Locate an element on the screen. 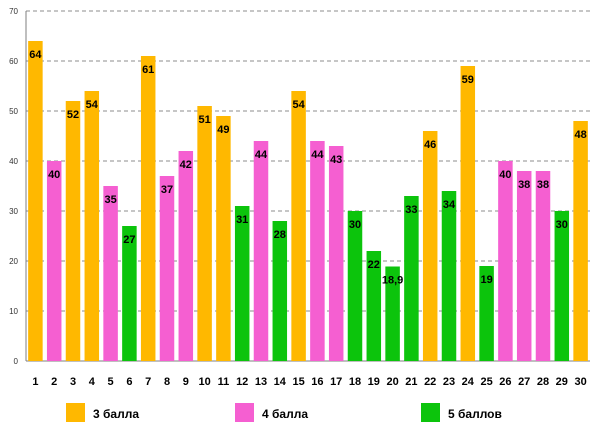  legend: 3 балла 4 балла 5 баллов is located at coordinates (284, 412).